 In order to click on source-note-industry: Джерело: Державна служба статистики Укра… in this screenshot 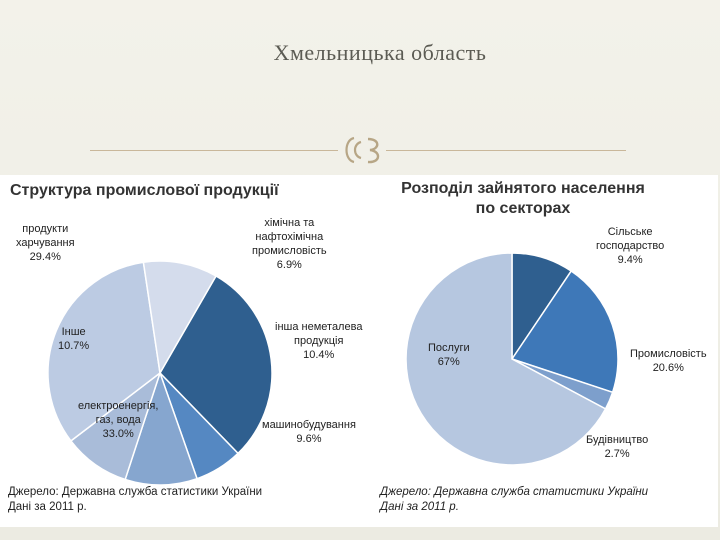, I will do `click(135, 499)`.